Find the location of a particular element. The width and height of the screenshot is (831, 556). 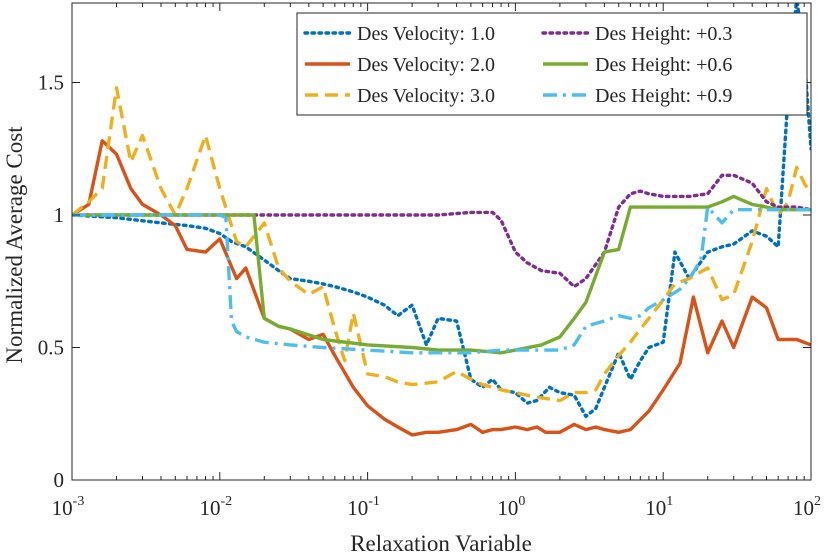

legend-label-1: Des Velocity: 1.0 is located at coordinates (426, 34).